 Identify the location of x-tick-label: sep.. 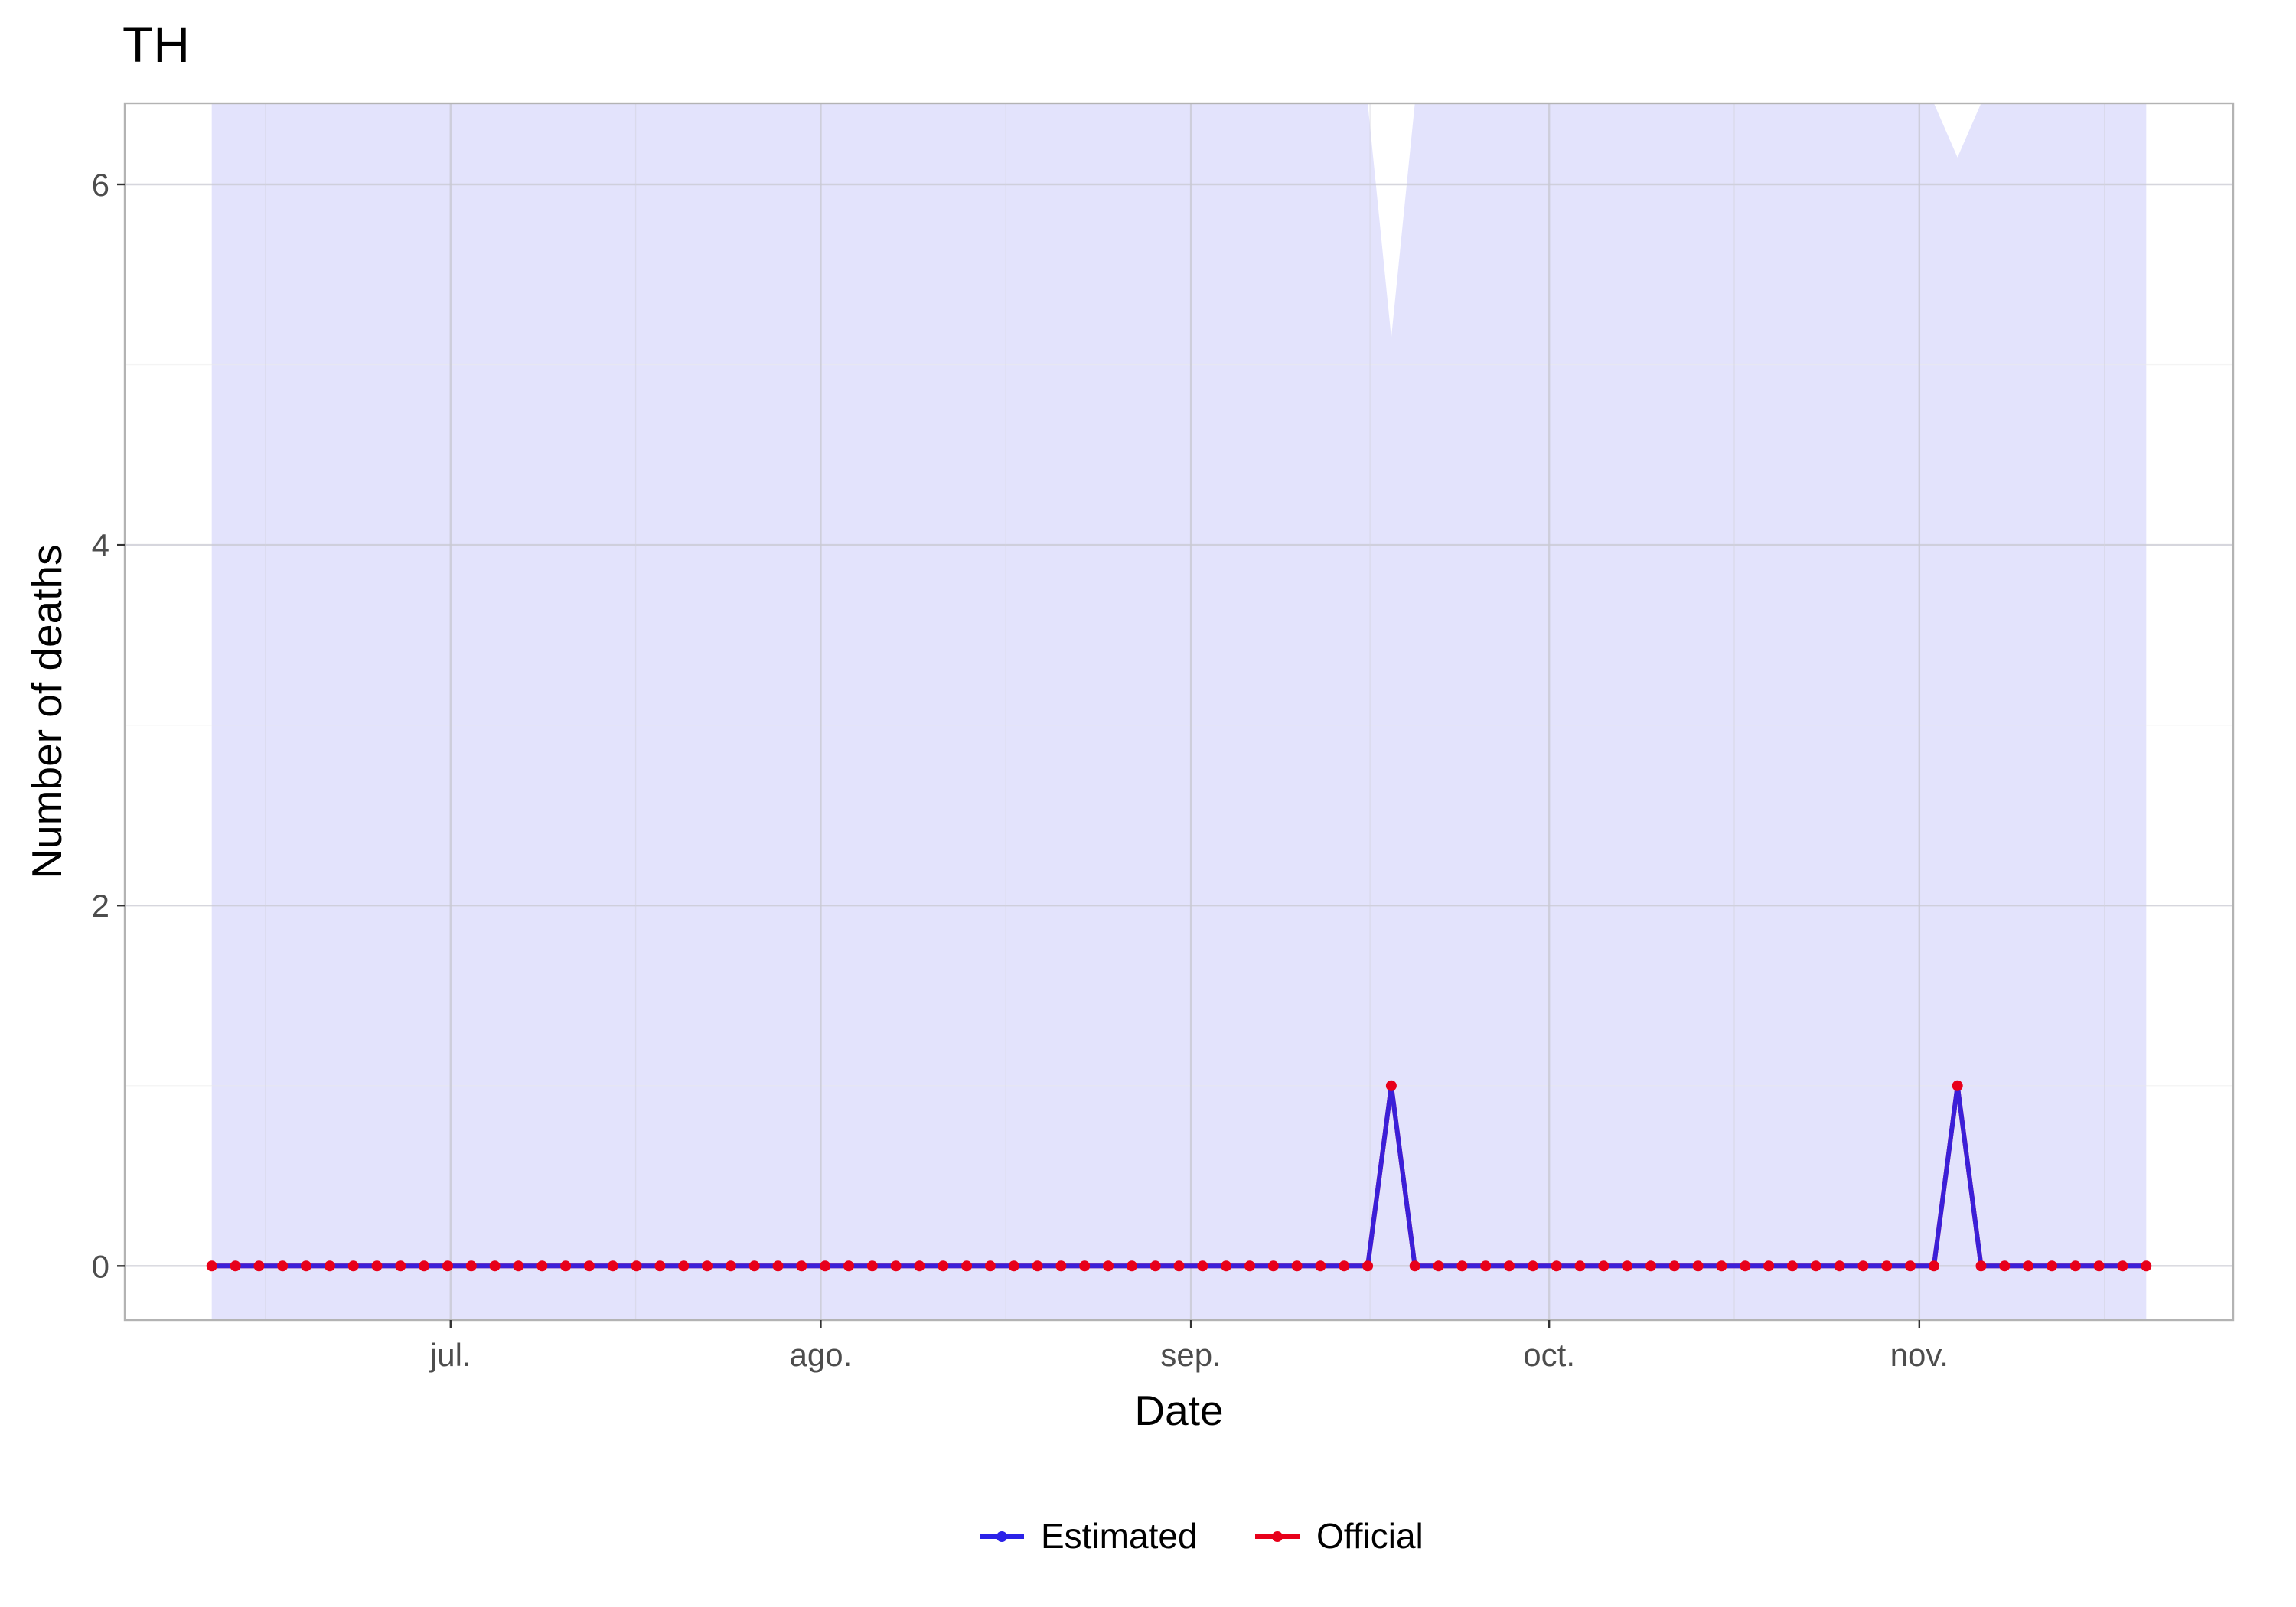
(1190, 1355).